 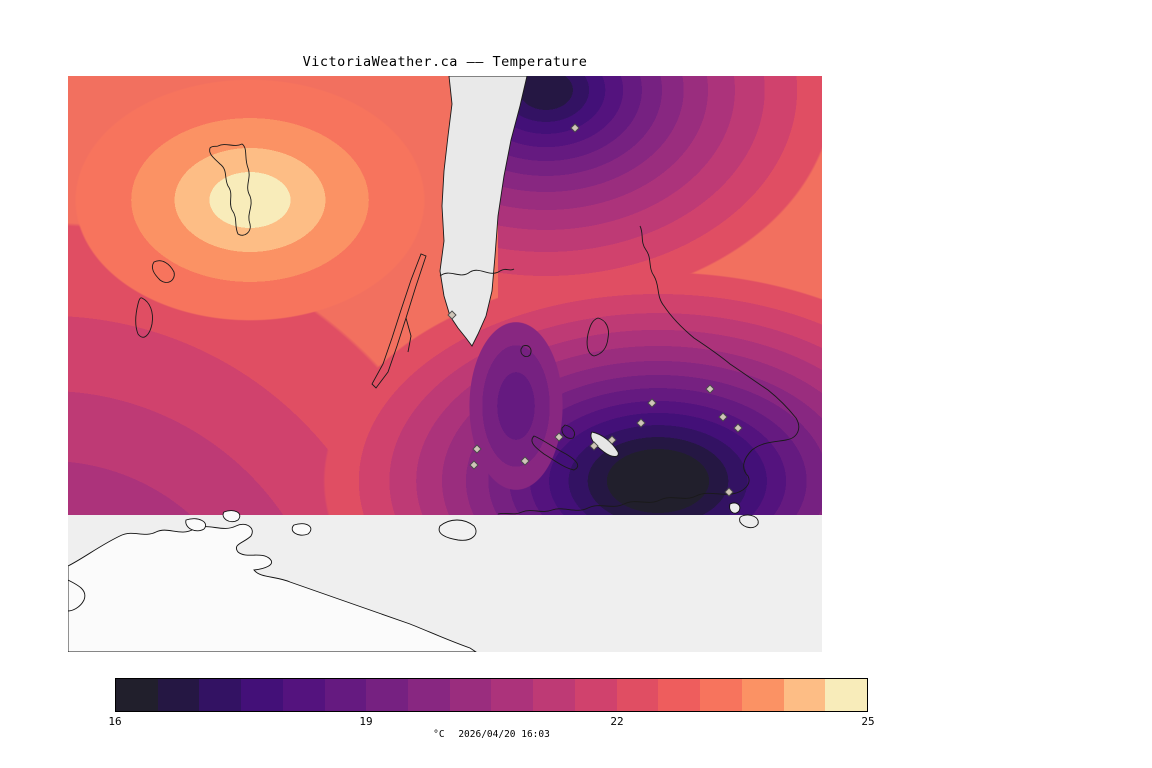 What do you see at coordinates (491, 722) in the screenshot?
I see `colorbar-ticks: 16 19 22 25` at bounding box center [491, 722].